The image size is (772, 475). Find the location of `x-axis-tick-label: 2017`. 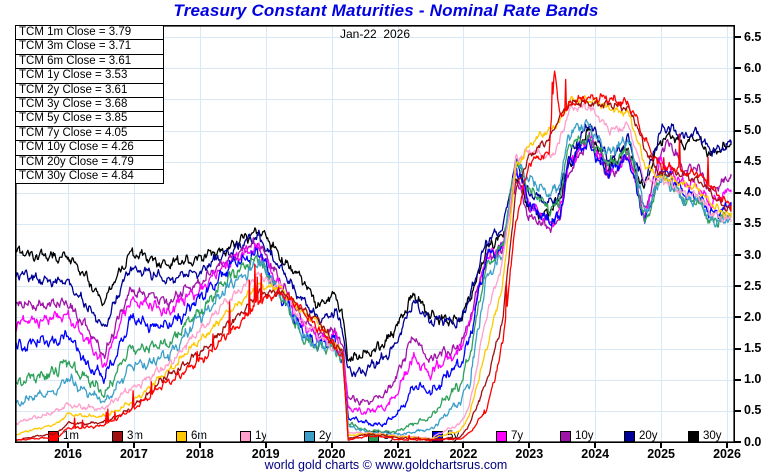

x-axis-tick-label: 2017 is located at coordinates (133, 454).